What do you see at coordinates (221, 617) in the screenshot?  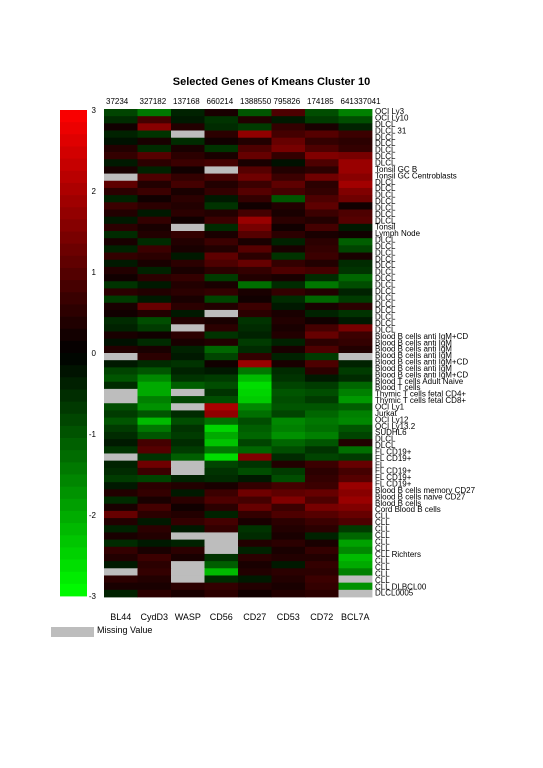 I see `column-label: CD56` at bounding box center [221, 617].